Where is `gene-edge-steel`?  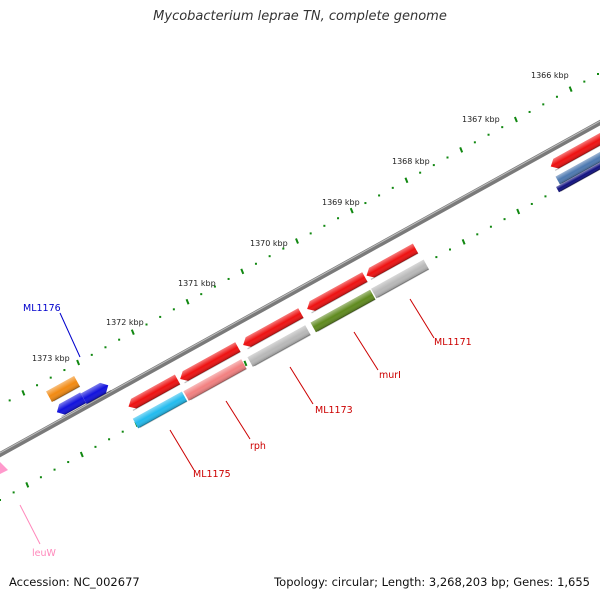 gene-edge-steel is located at coordinates (577, 166).